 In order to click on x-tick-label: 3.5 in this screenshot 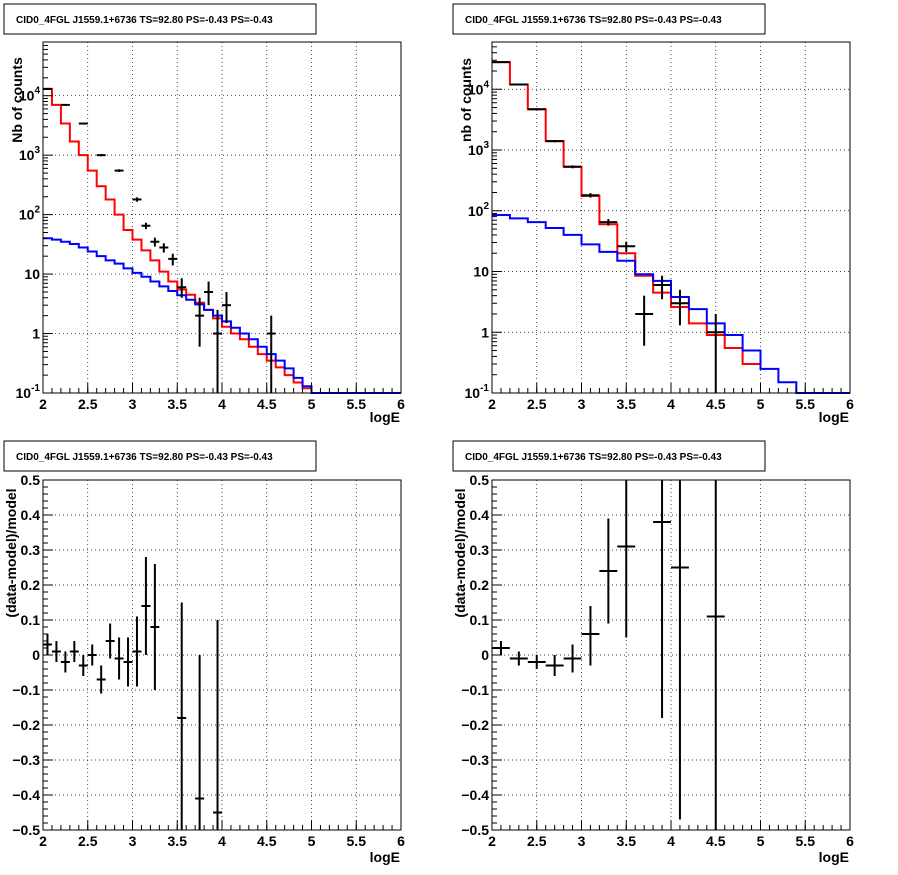, I will do `click(627, 404)`.